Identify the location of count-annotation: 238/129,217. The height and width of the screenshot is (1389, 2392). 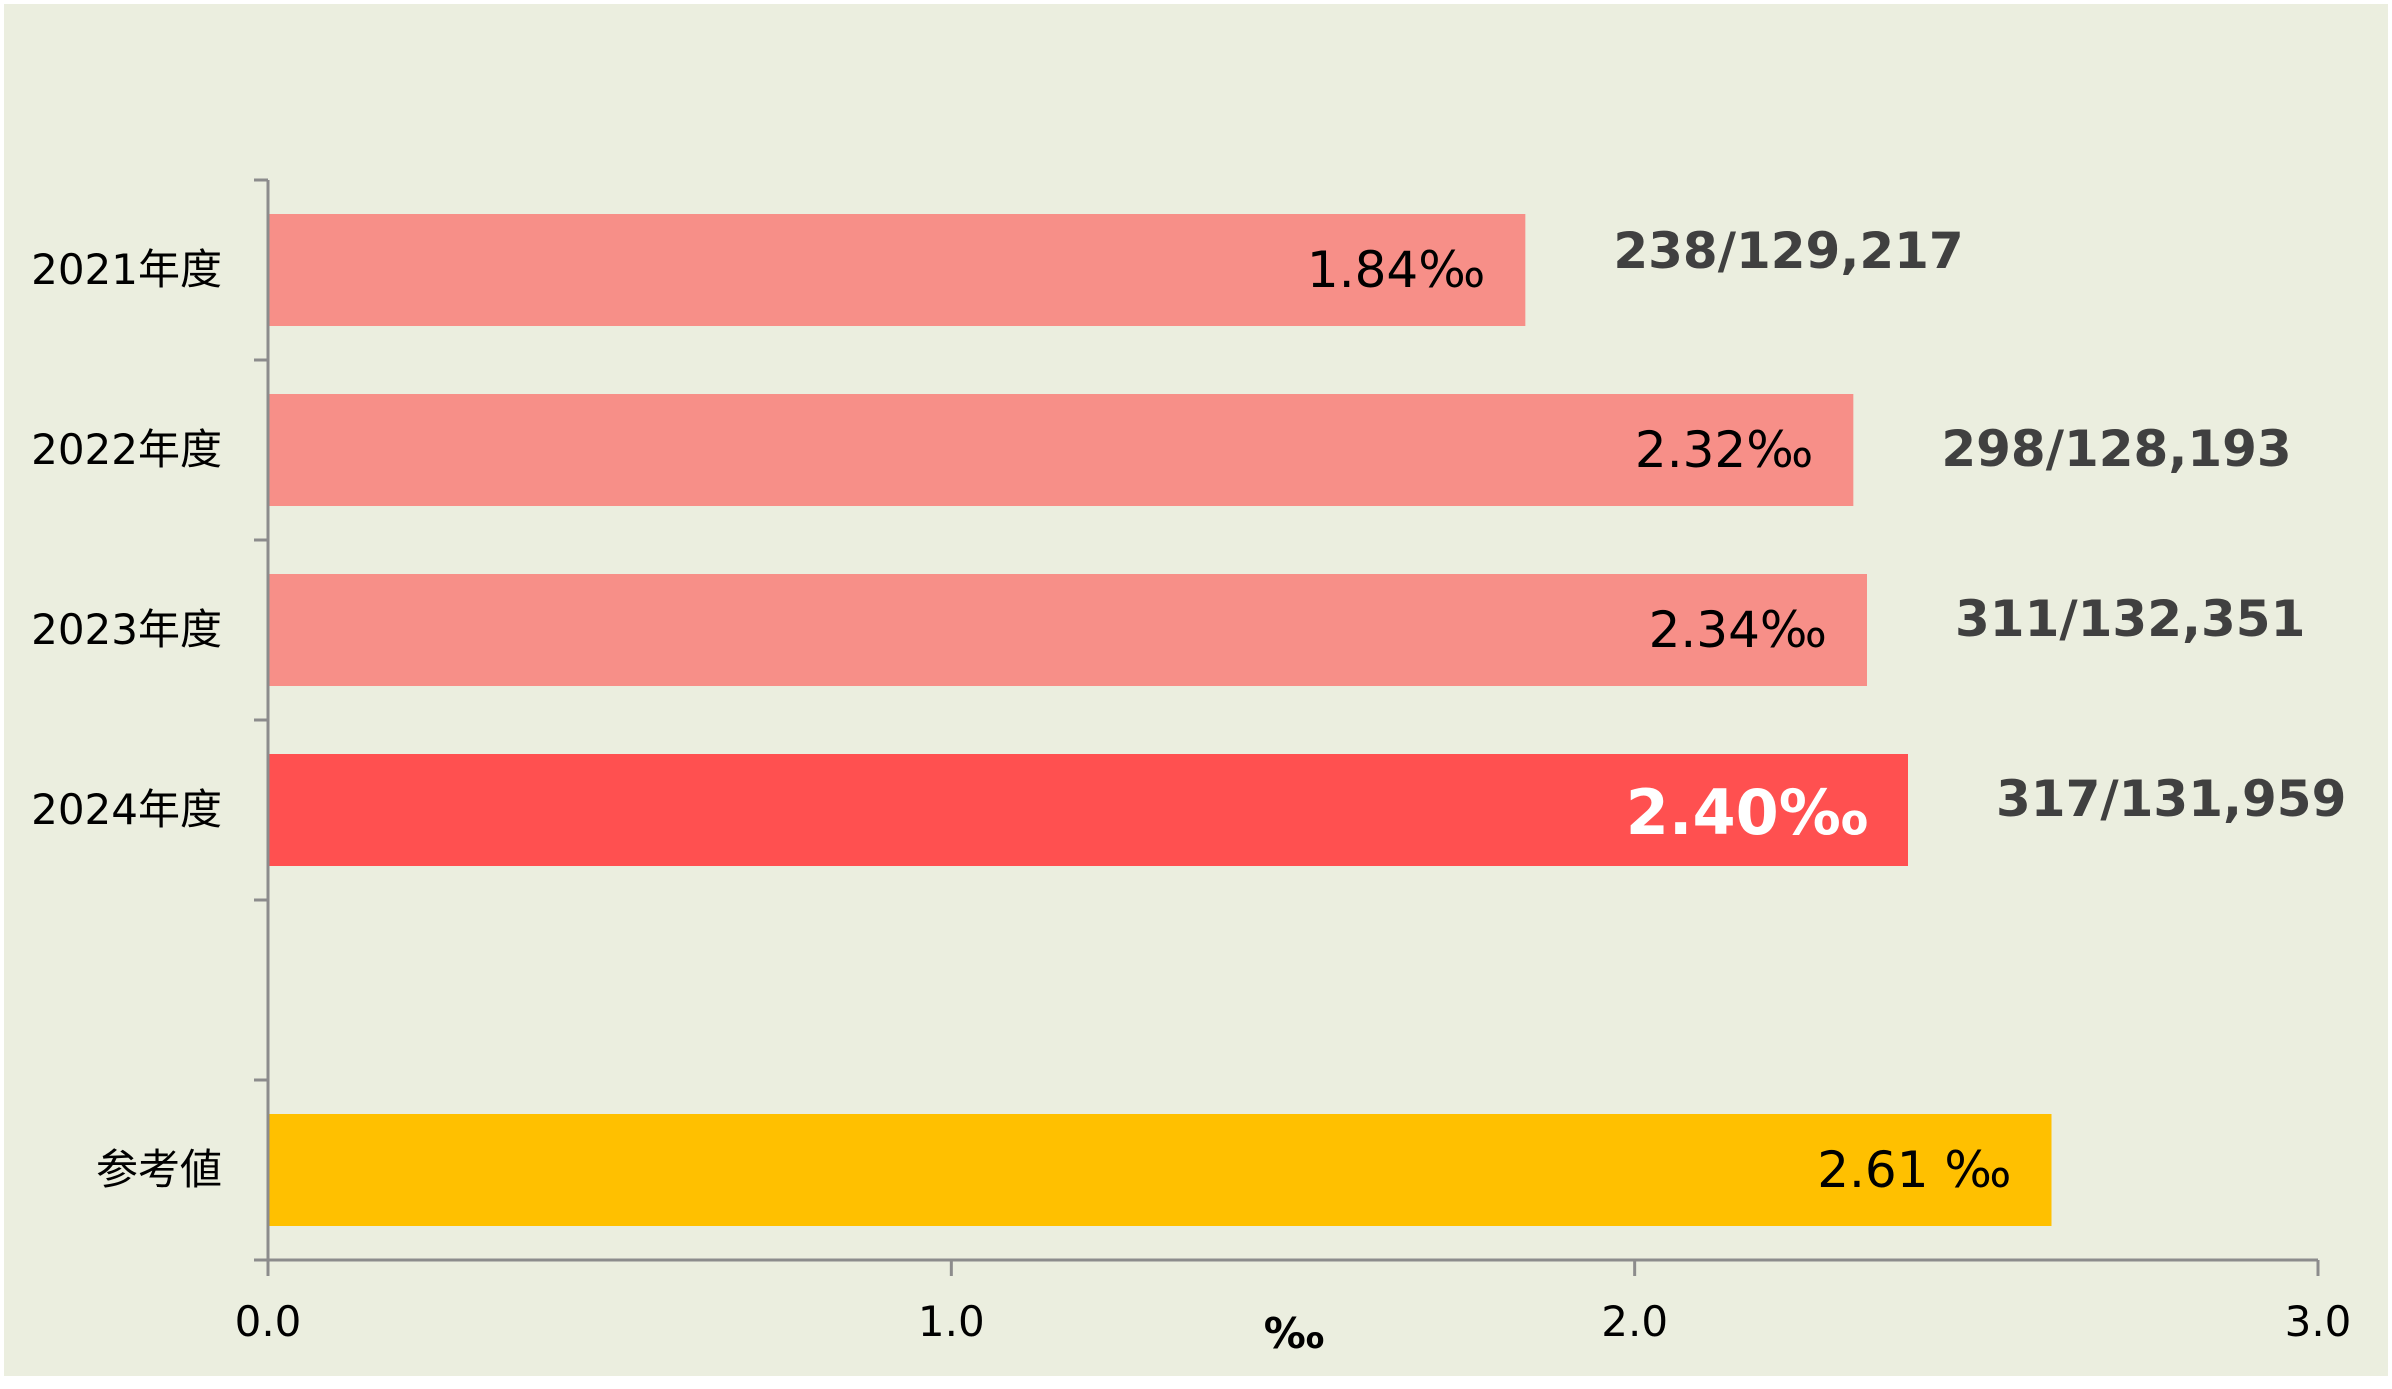
(1788, 251).